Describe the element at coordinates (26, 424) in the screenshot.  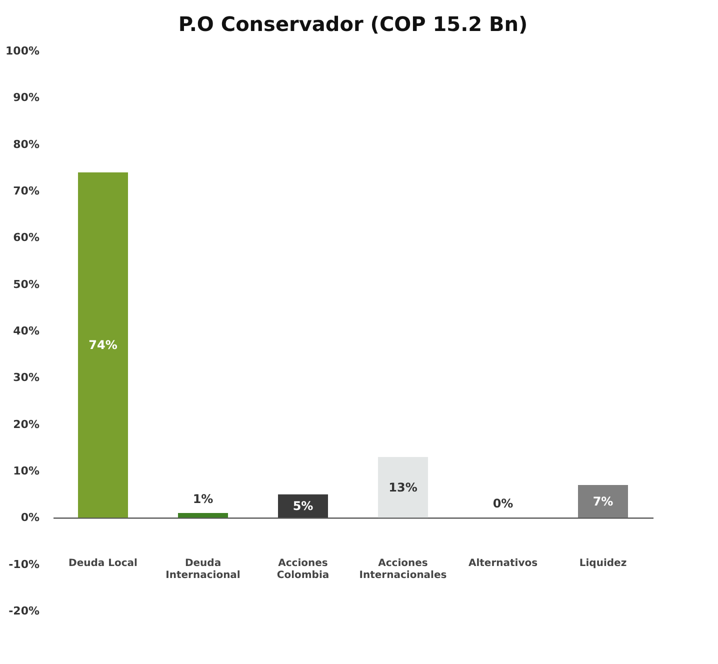
I see `y-tick-label: 20%` at that location.